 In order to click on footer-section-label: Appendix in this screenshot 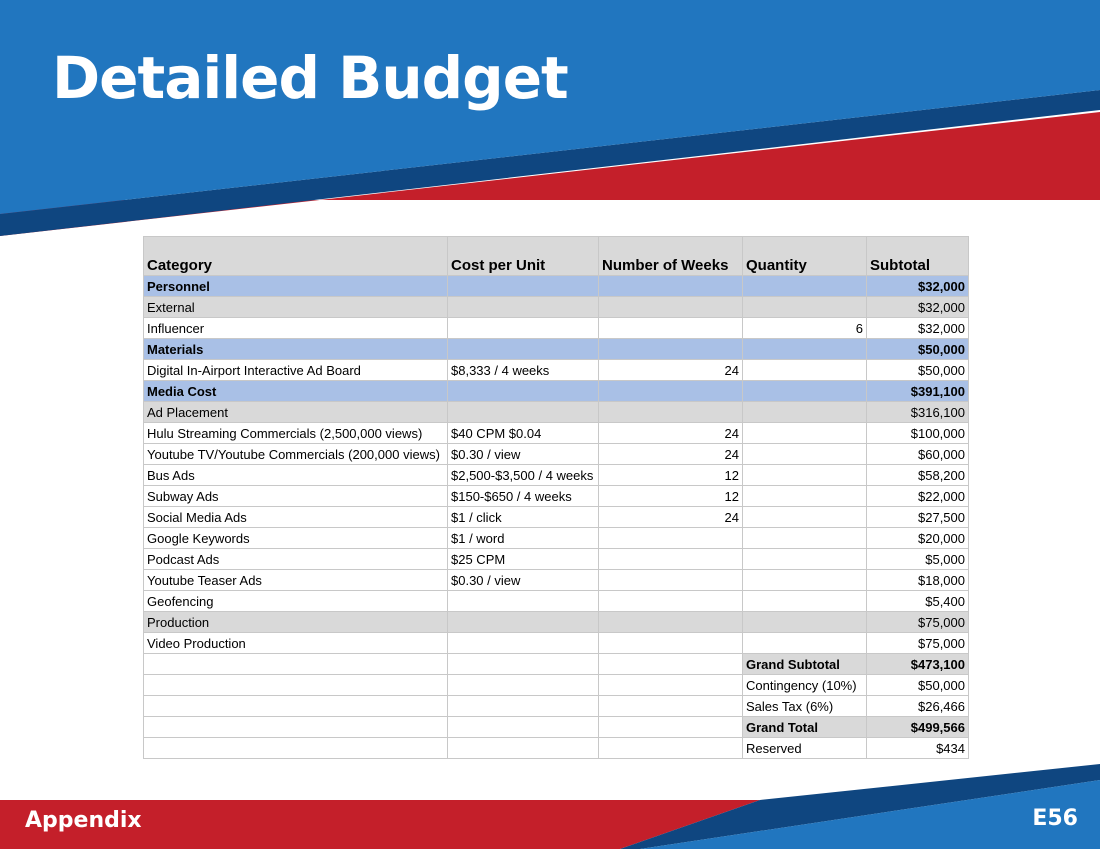, I will do `click(83, 820)`.